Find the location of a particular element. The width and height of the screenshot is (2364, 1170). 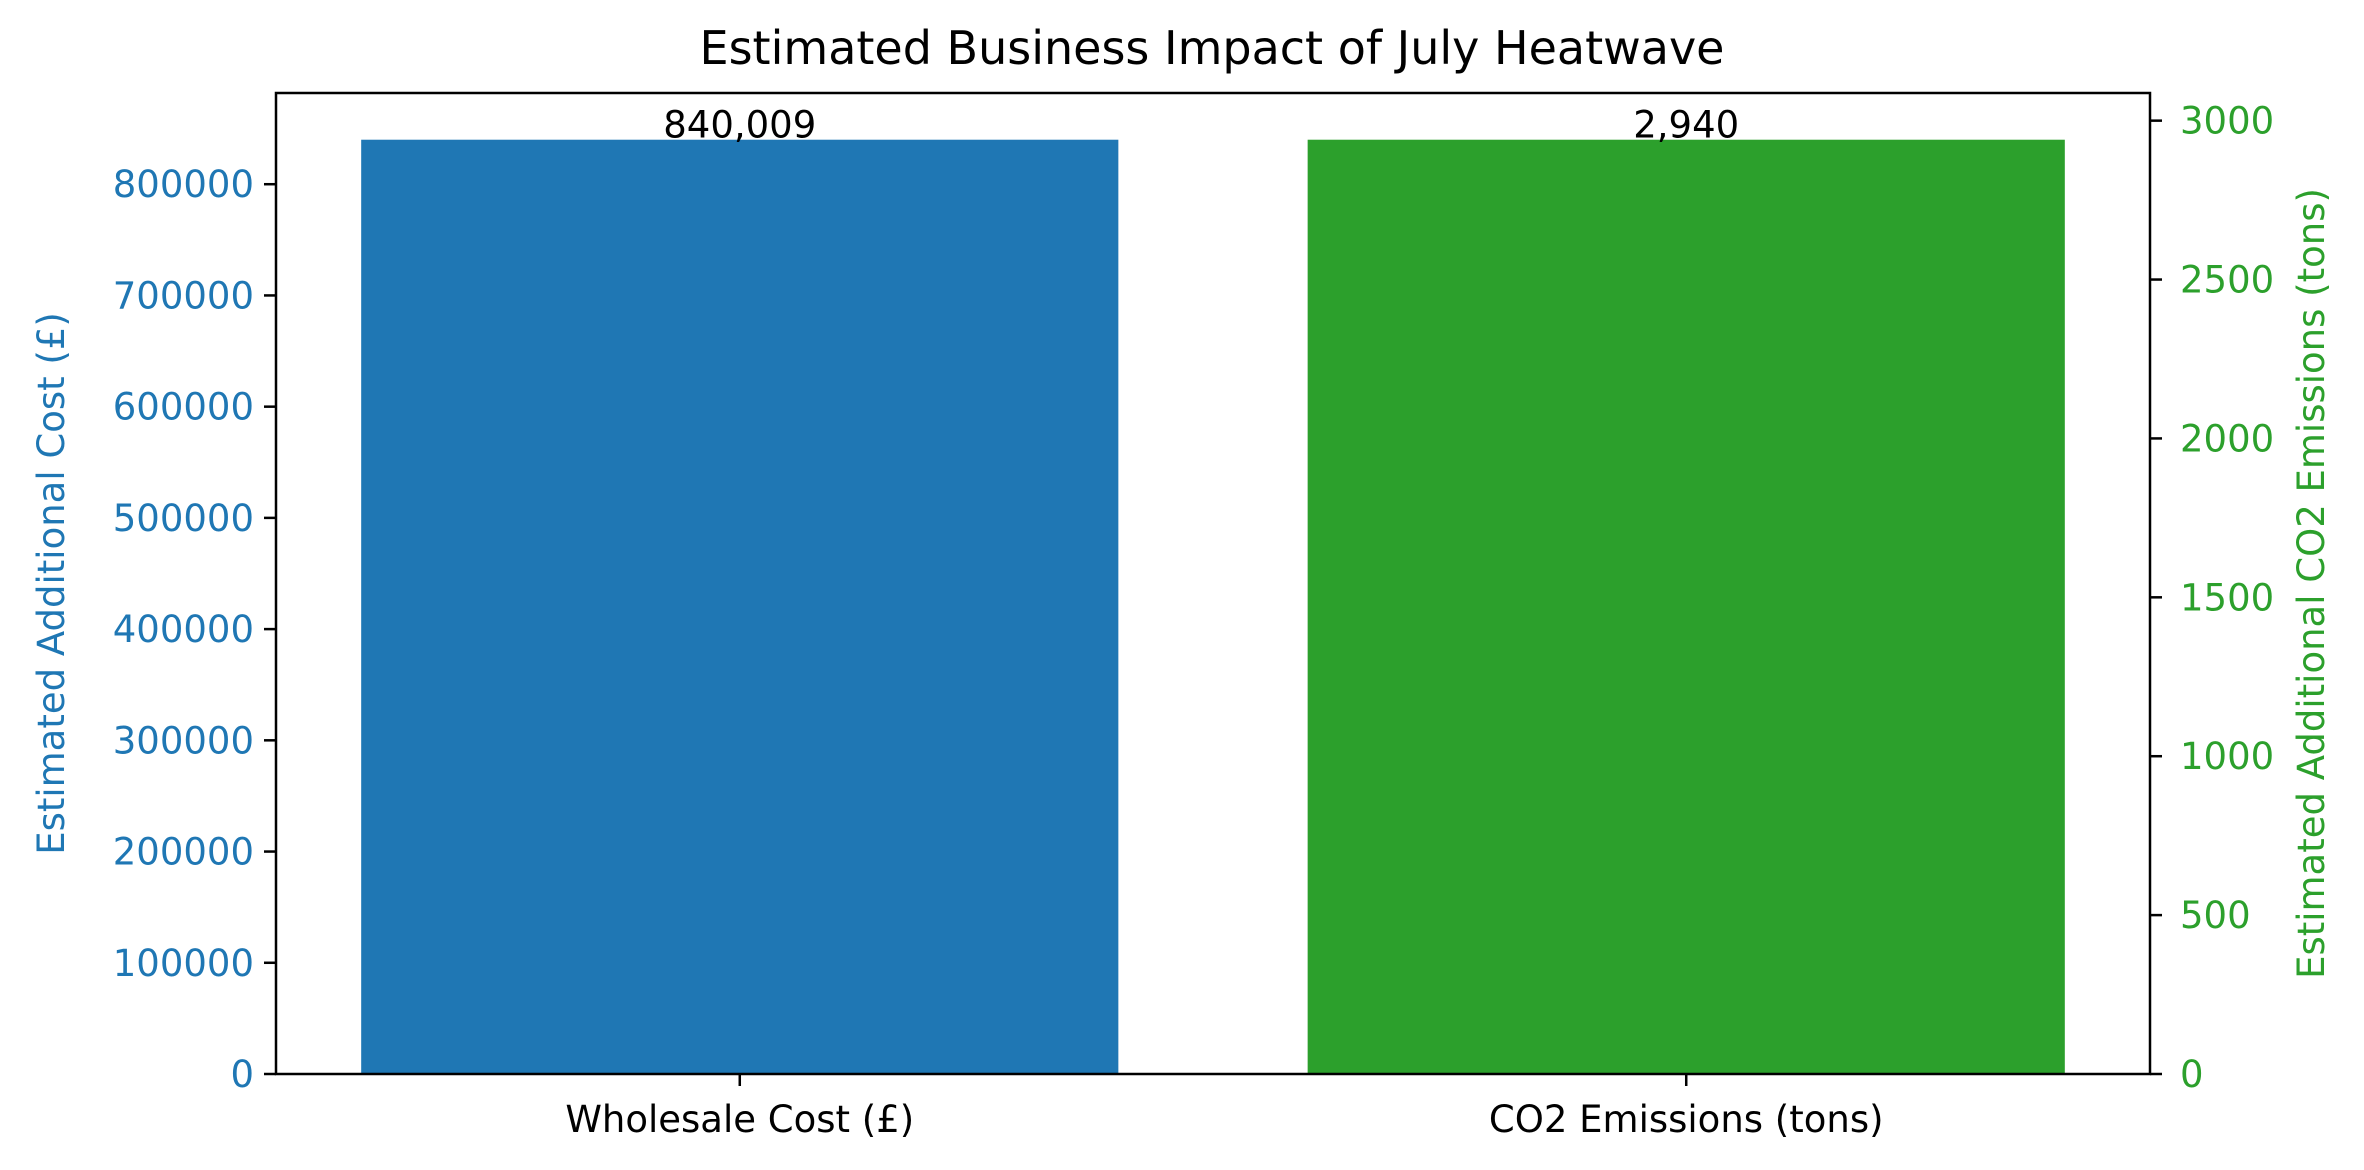

y-right-tick-label: 500 is located at coordinates (2215, 915).